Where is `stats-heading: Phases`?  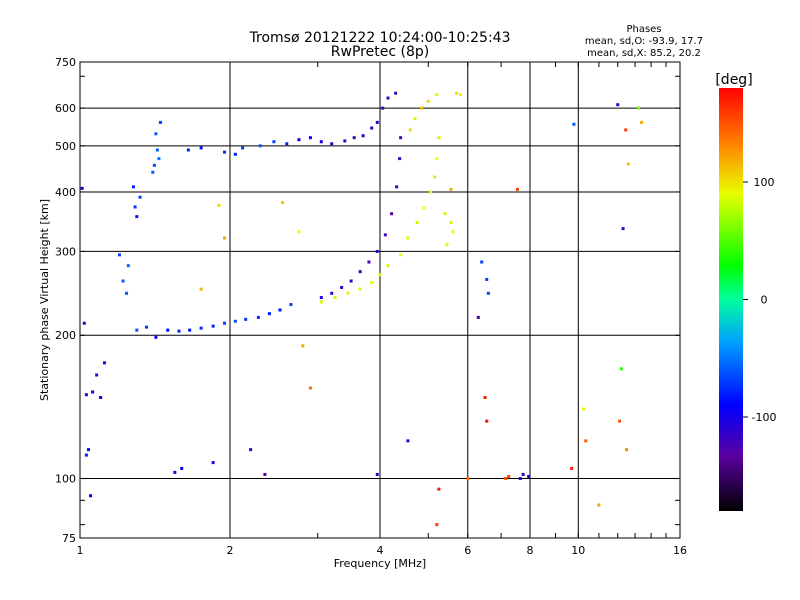 stats-heading: Phases is located at coordinates (643, 29).